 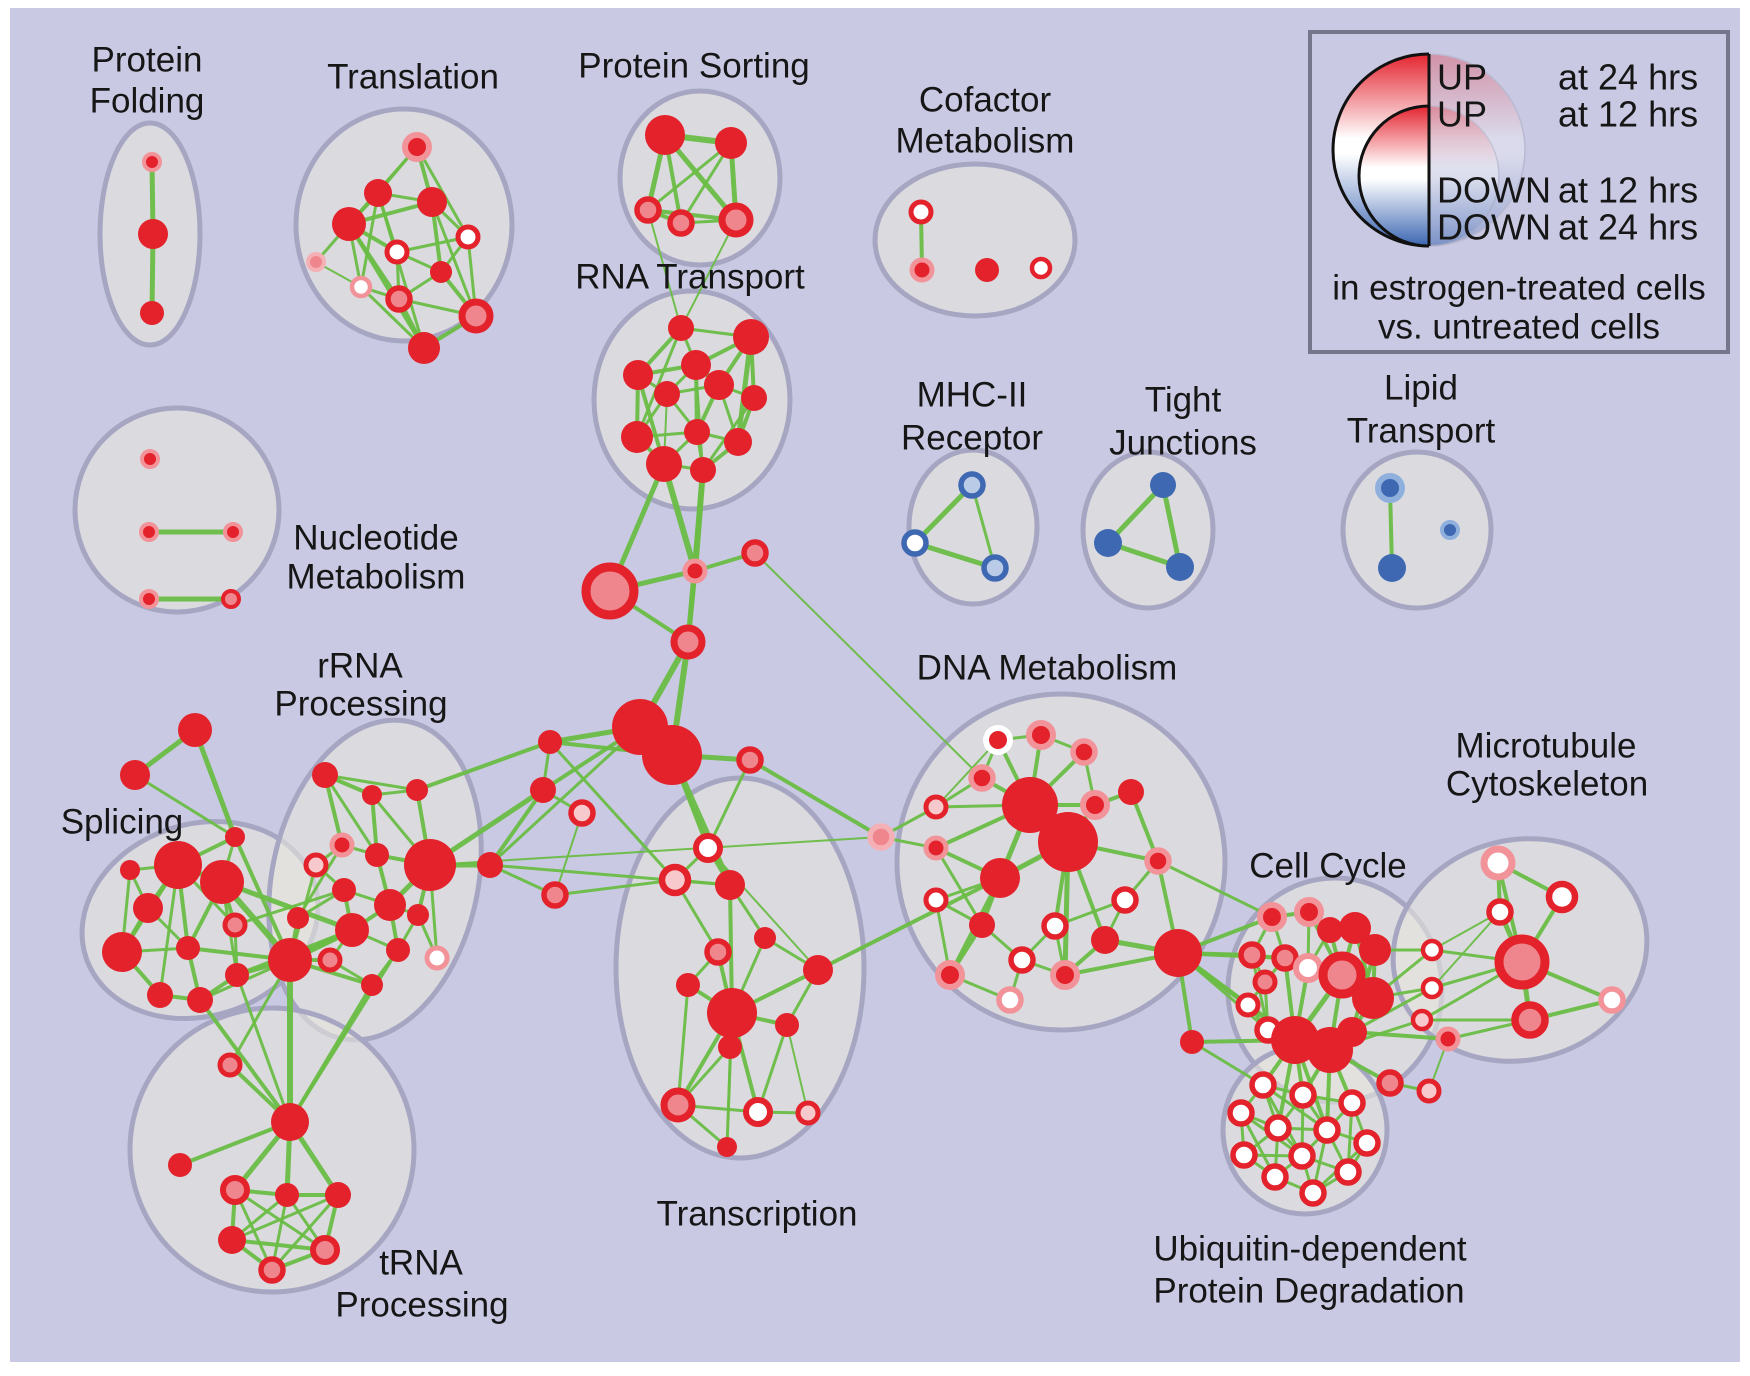 I want to click on cluster-label-microtubule-cytoskeleton: Cytoskeleton, so click(x=1547, y=784).